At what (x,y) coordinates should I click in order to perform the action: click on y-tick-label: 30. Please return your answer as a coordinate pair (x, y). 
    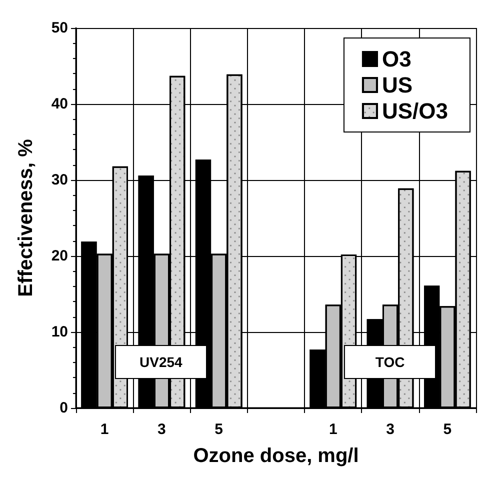
    Looking at the image, I should click on (59, 180).